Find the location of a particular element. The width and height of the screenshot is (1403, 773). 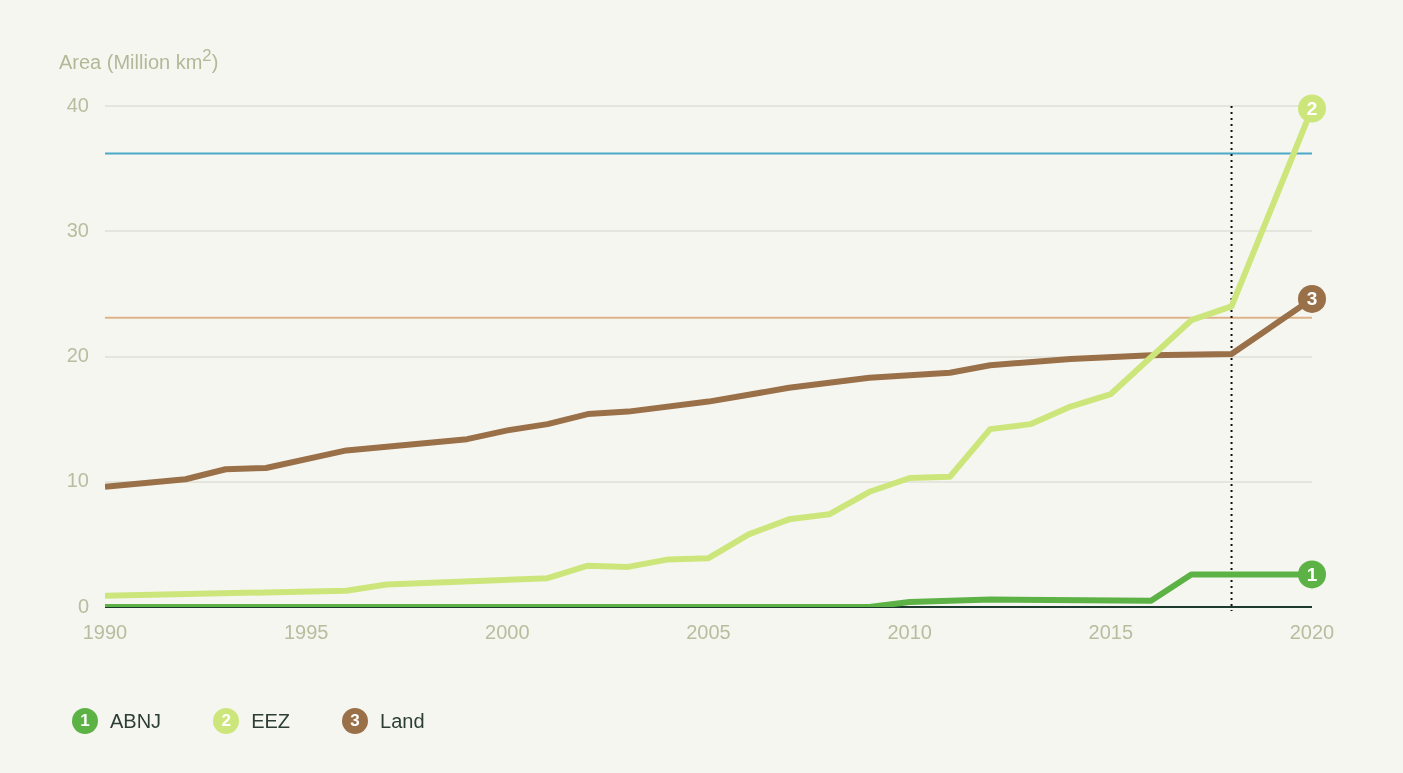

y-tick-label: 40 is located at coordinates (77, 104).